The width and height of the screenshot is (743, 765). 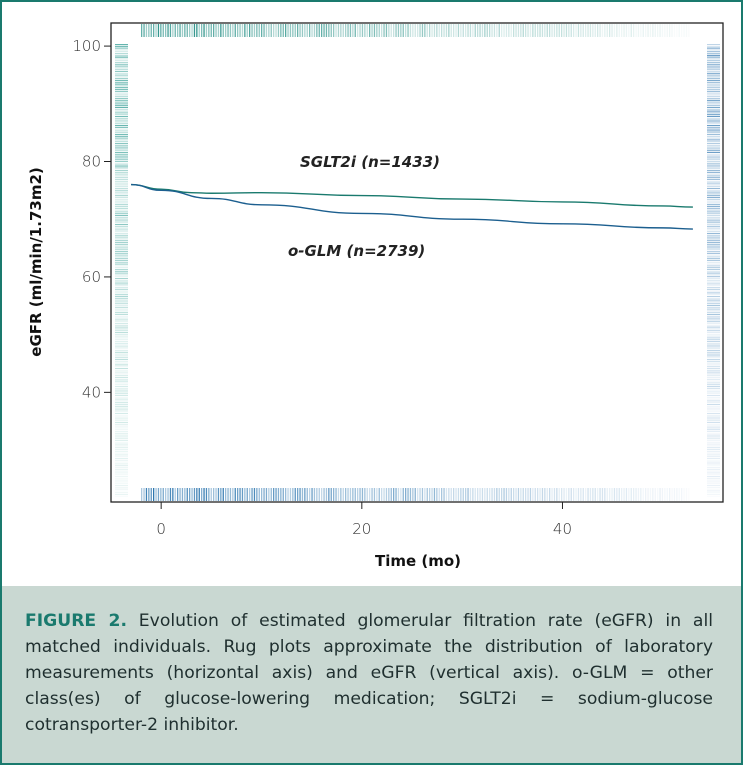 I want to click on y-tick-label: 100, so click(x=86, y=46).